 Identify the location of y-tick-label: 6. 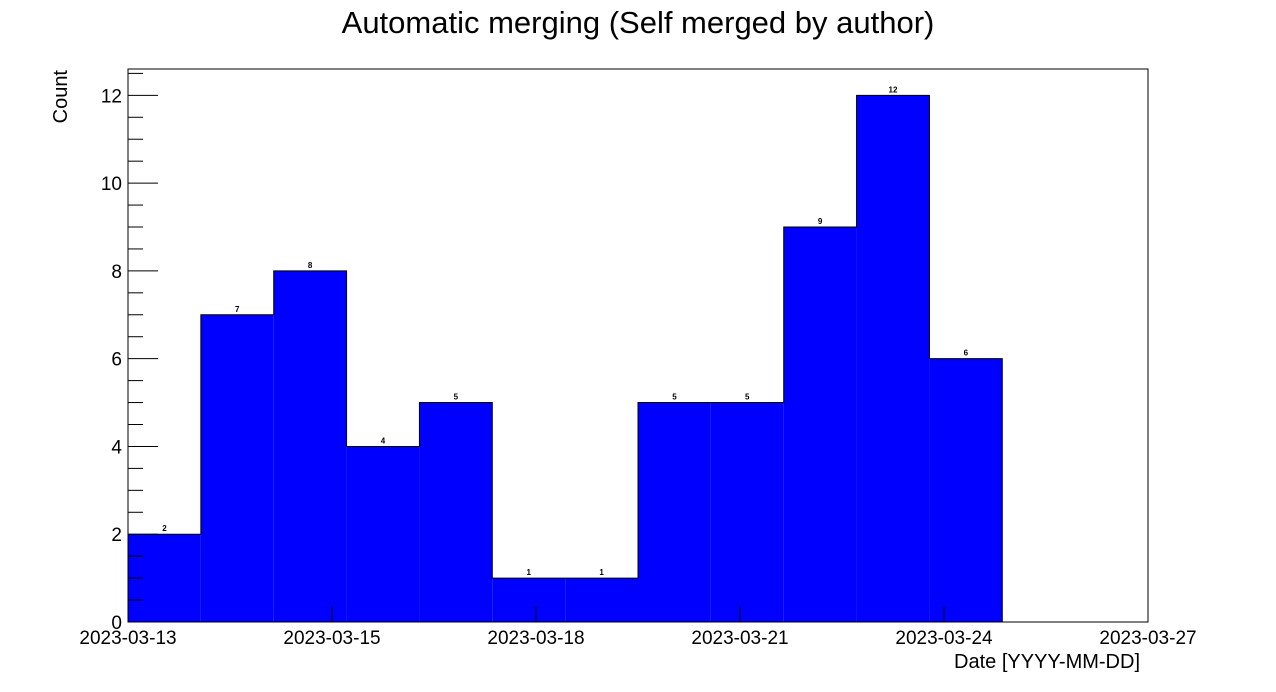
(116, 360).